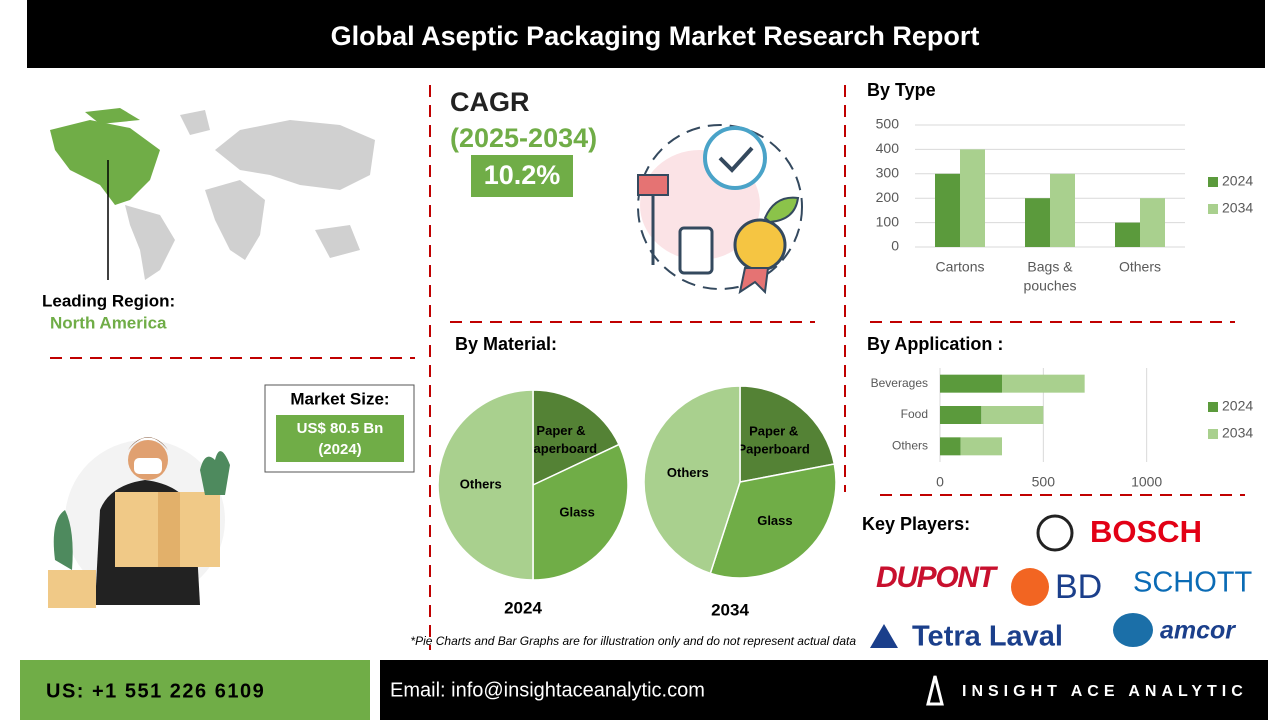 The image size is (1280, 720). What do you see at coordinates (959, 267) in the screenshot?
I see `x-tick-label: Cartons` at bounding box center [959, 267].